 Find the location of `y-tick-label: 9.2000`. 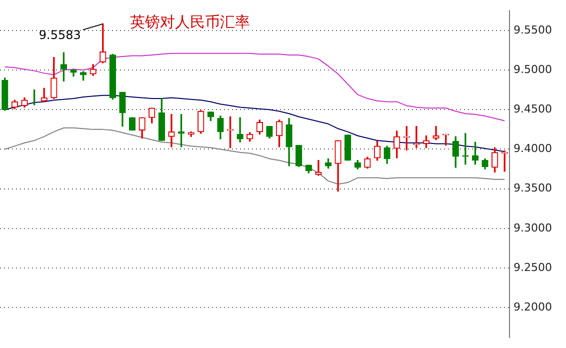

y-tick-label: 9.2000 is located at coordinates (533, 307).